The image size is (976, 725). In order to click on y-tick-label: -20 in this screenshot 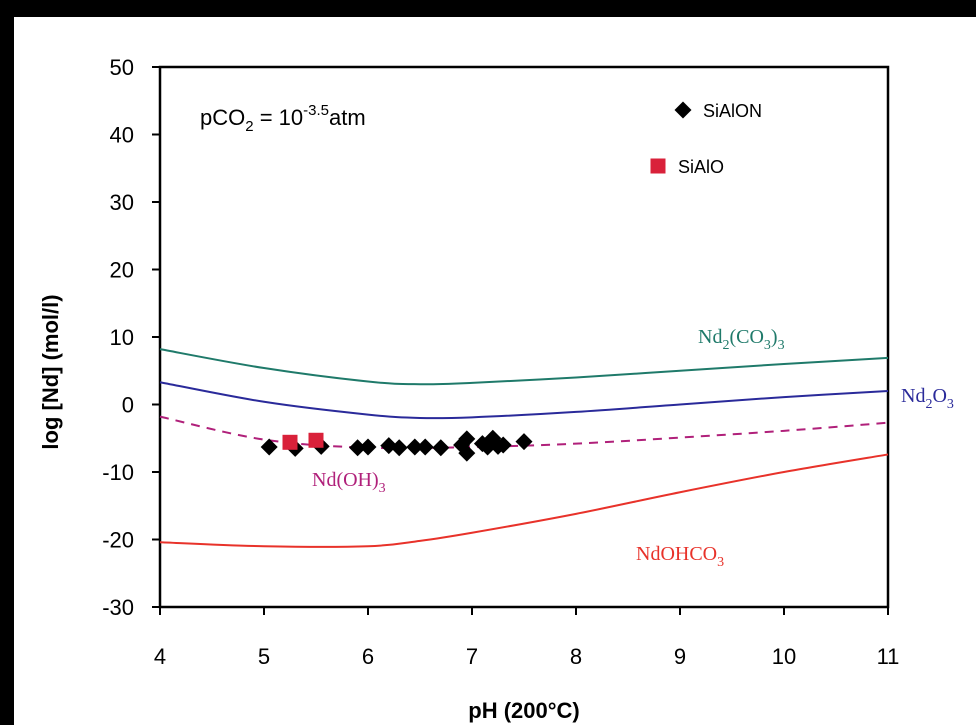, I will do `click(118, 540)`.